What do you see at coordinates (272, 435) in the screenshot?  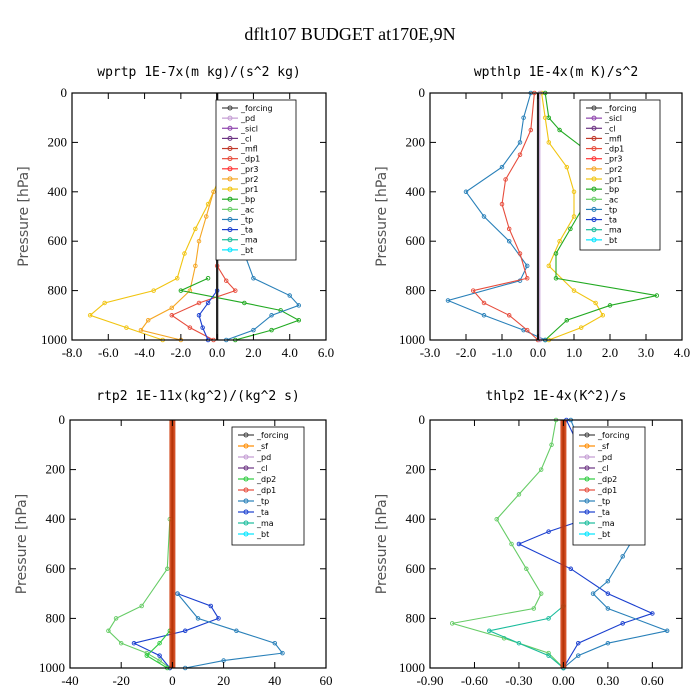 I see `legend-label: _forcing` at bounding box center [272, 435].